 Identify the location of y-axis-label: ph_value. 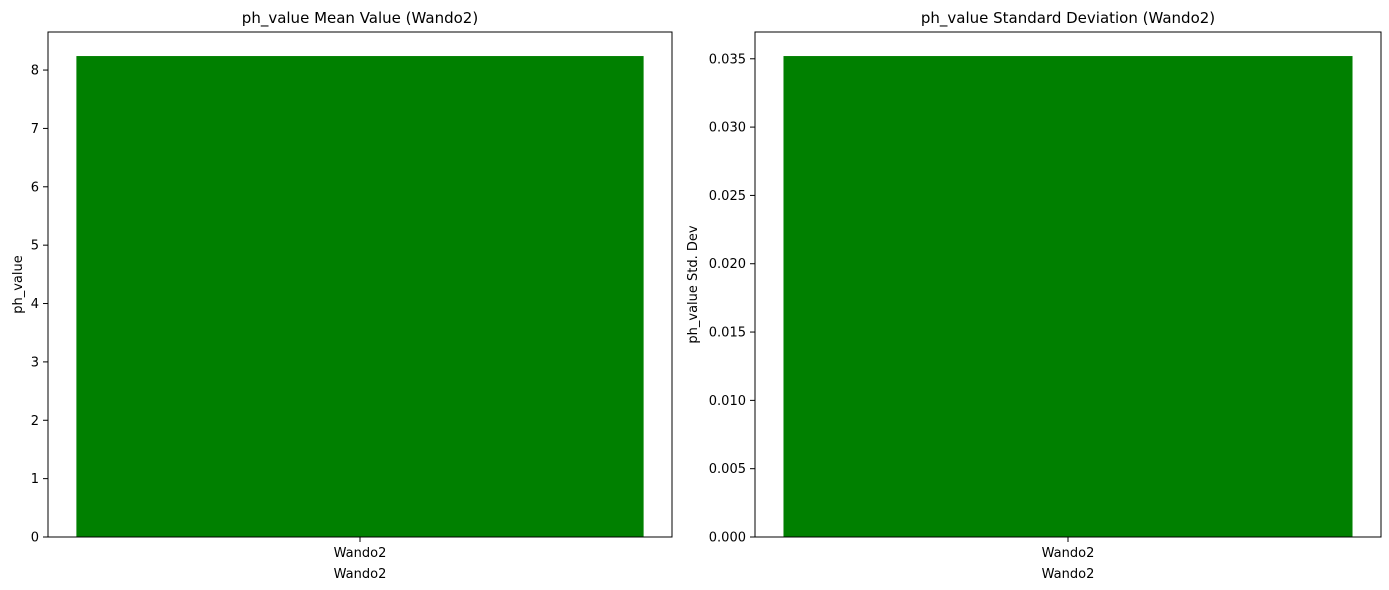
(18, 284).